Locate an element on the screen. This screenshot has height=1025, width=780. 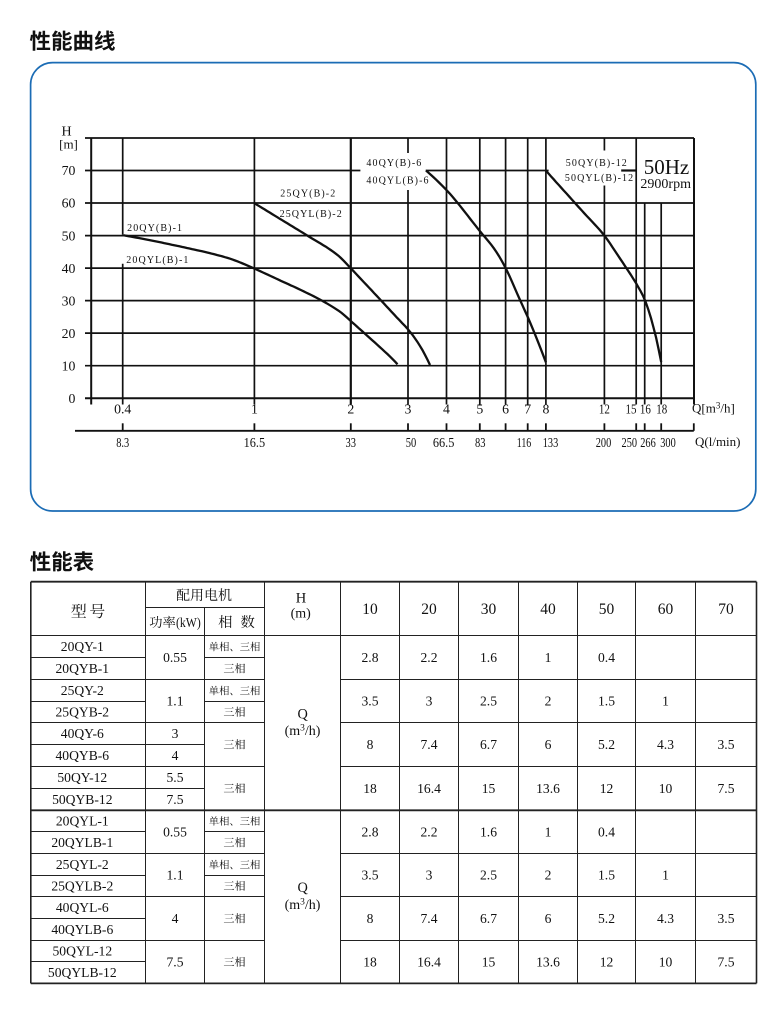
svg-text: 25QY(B)-2 is located at coordinates (308, 194).